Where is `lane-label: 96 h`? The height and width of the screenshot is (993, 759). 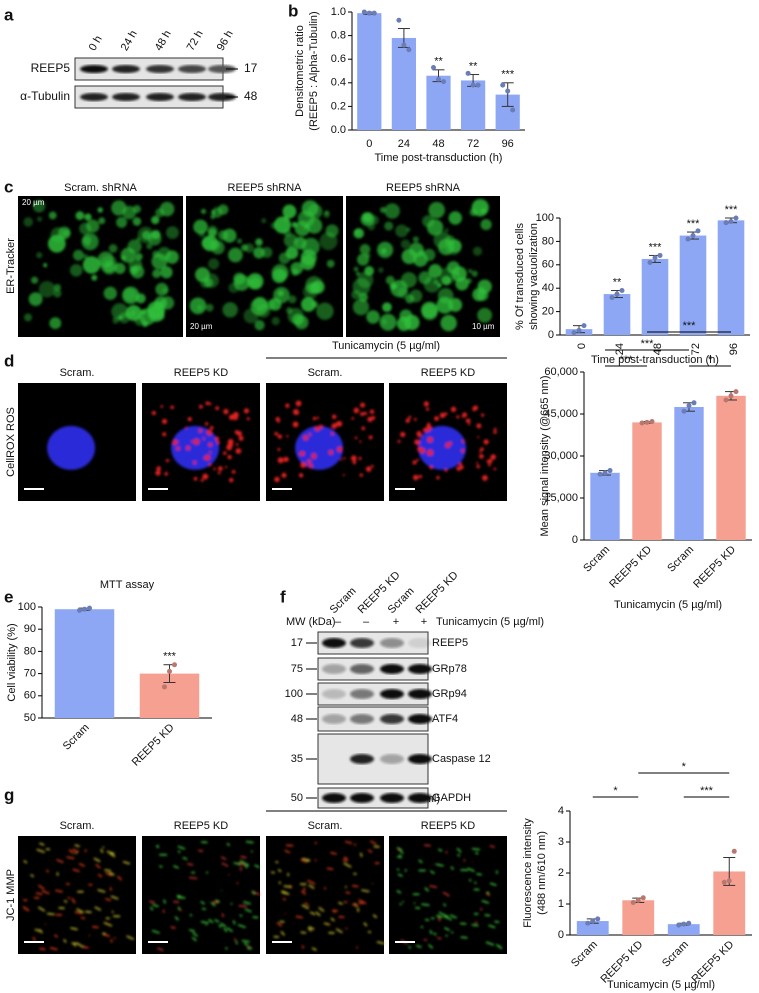 lane-label: 96 h is located at coordinates (225, 40).